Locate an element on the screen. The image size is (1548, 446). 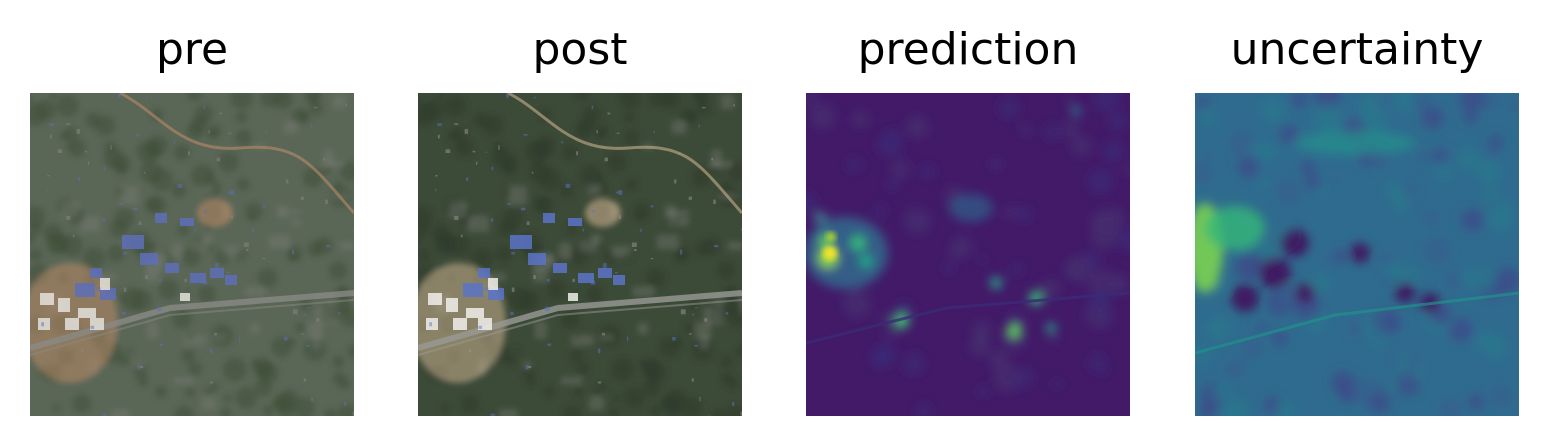
panel-title-pre: pre is located at coordinates (192, 49).